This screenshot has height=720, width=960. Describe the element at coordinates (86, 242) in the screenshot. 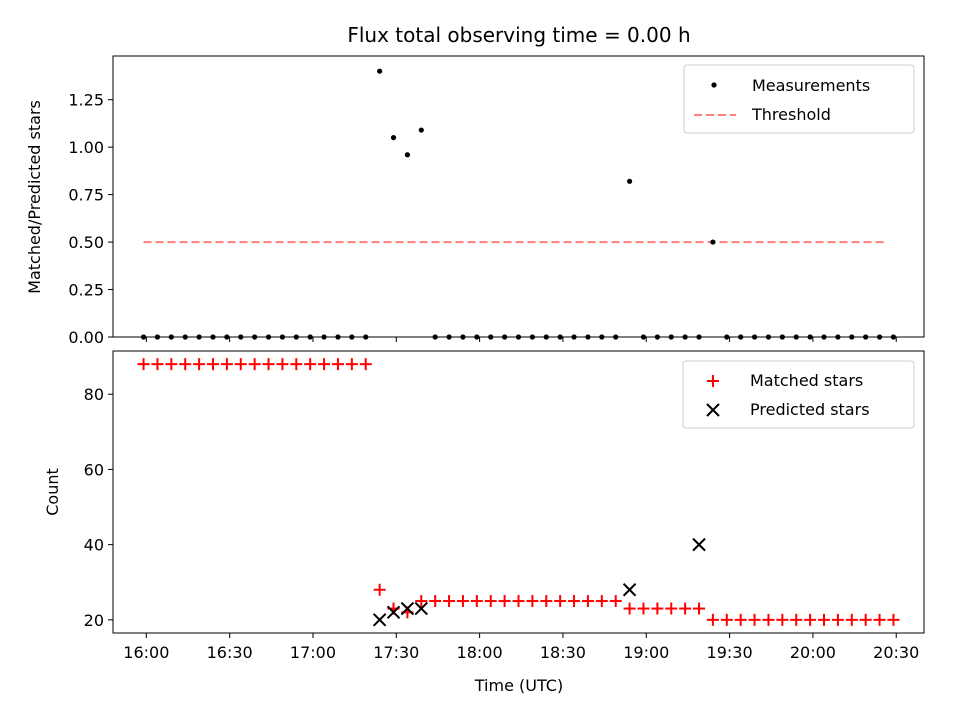

I see `top-y-tick-label: 0.50` at that location.